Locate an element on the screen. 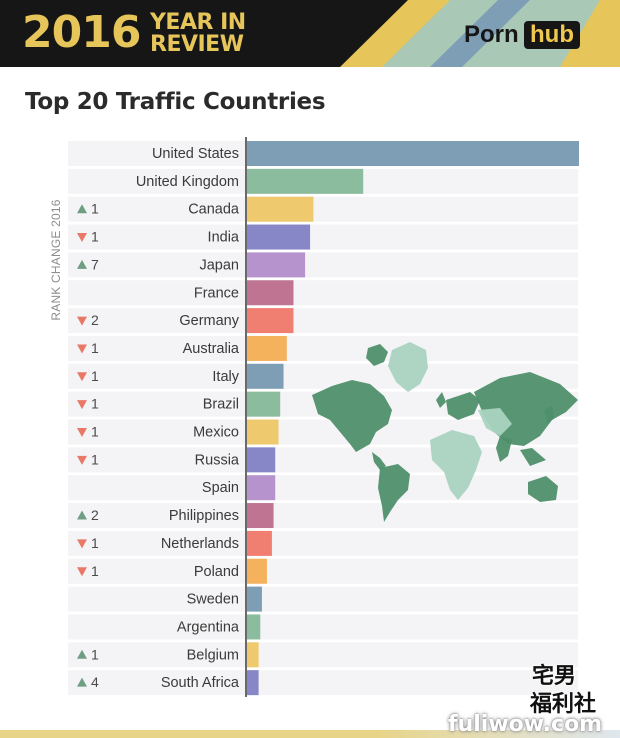 Image resolution: width=620 pixels, height=738 pixels. year-in-text: YEAR IN is located at coordinates (198, 22).